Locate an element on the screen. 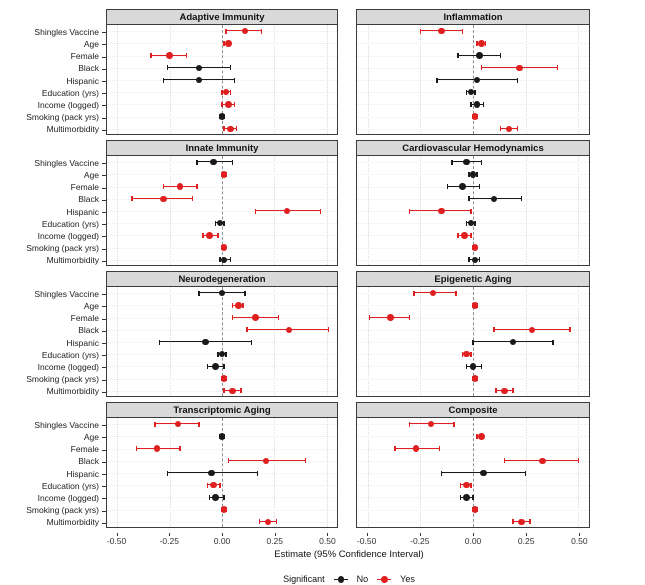 The width and height of the screenshot is (645, 585). estimate-dot-female is located at coordinates (169, 55).